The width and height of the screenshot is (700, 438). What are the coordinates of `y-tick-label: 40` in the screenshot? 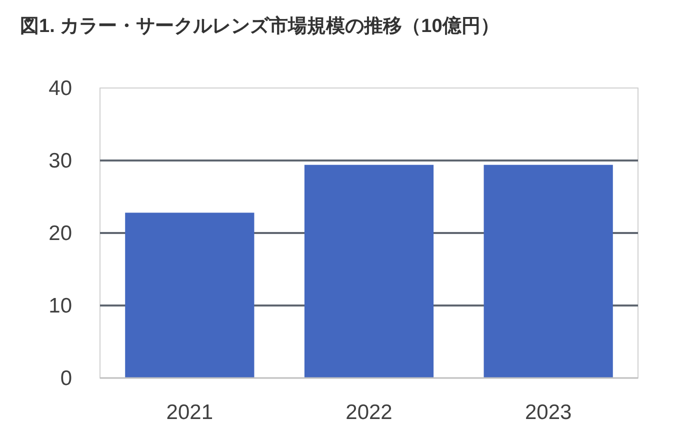 It's located at (60, 88).